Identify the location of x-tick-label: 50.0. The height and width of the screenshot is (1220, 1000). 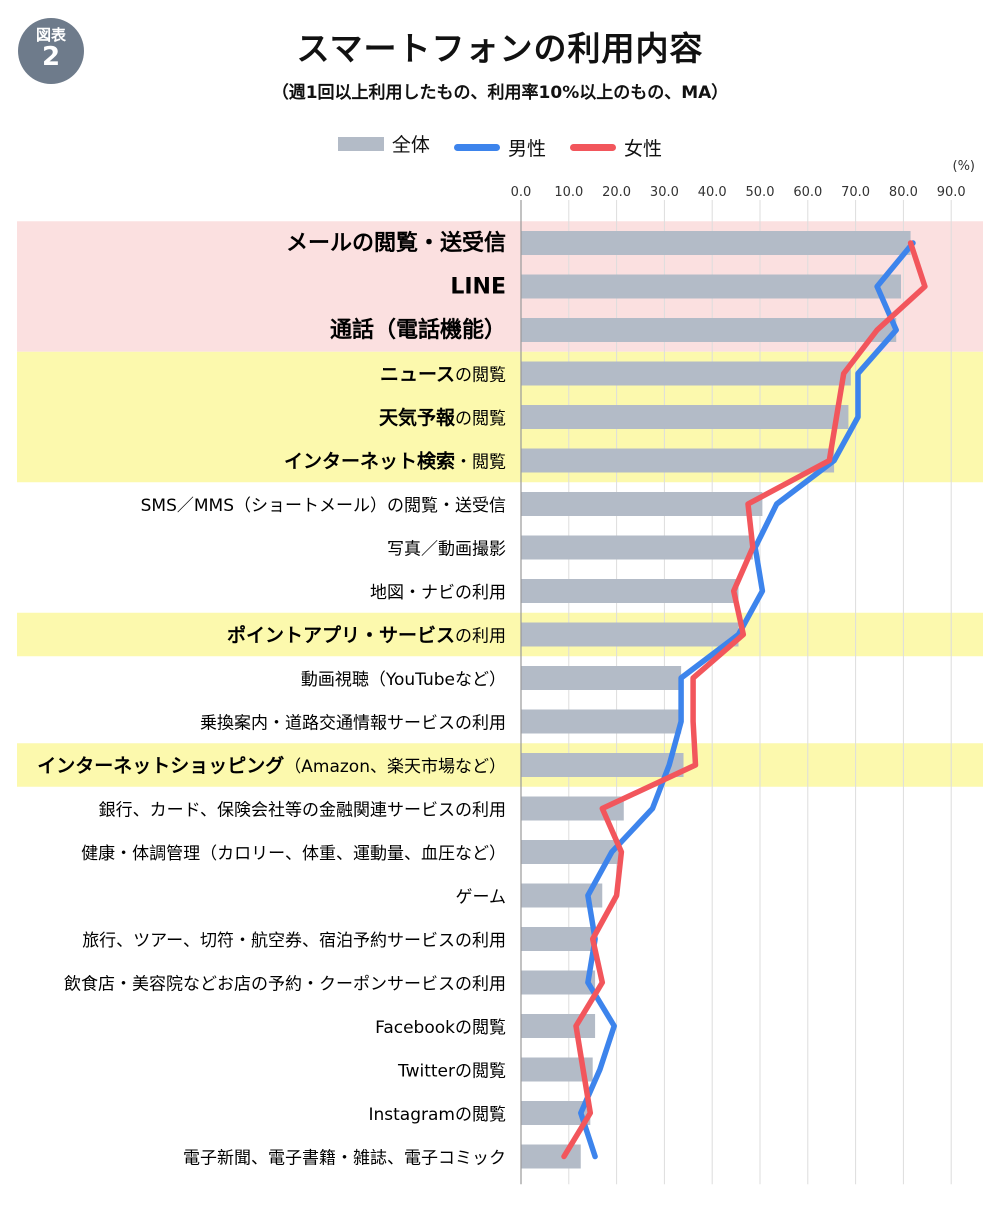
(760, 192).